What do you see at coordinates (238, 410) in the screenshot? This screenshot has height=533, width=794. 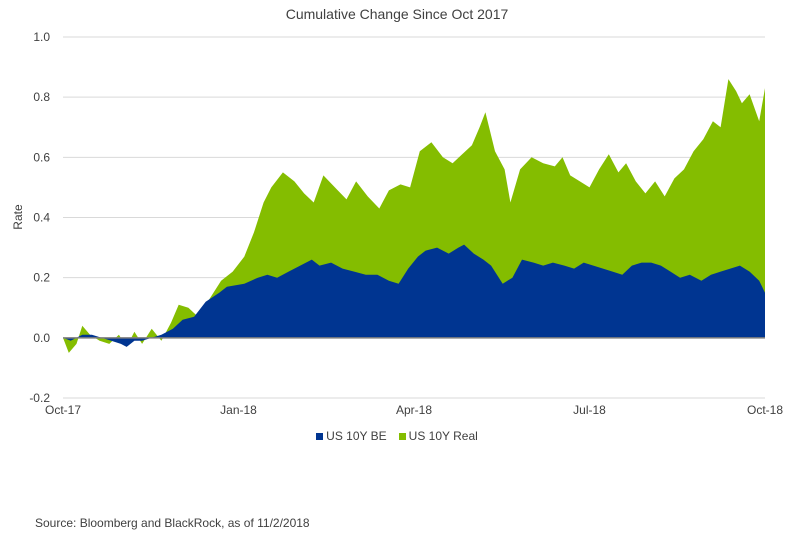 I see `x-tick-label: Jan-18` at bounding box center [238, 410].